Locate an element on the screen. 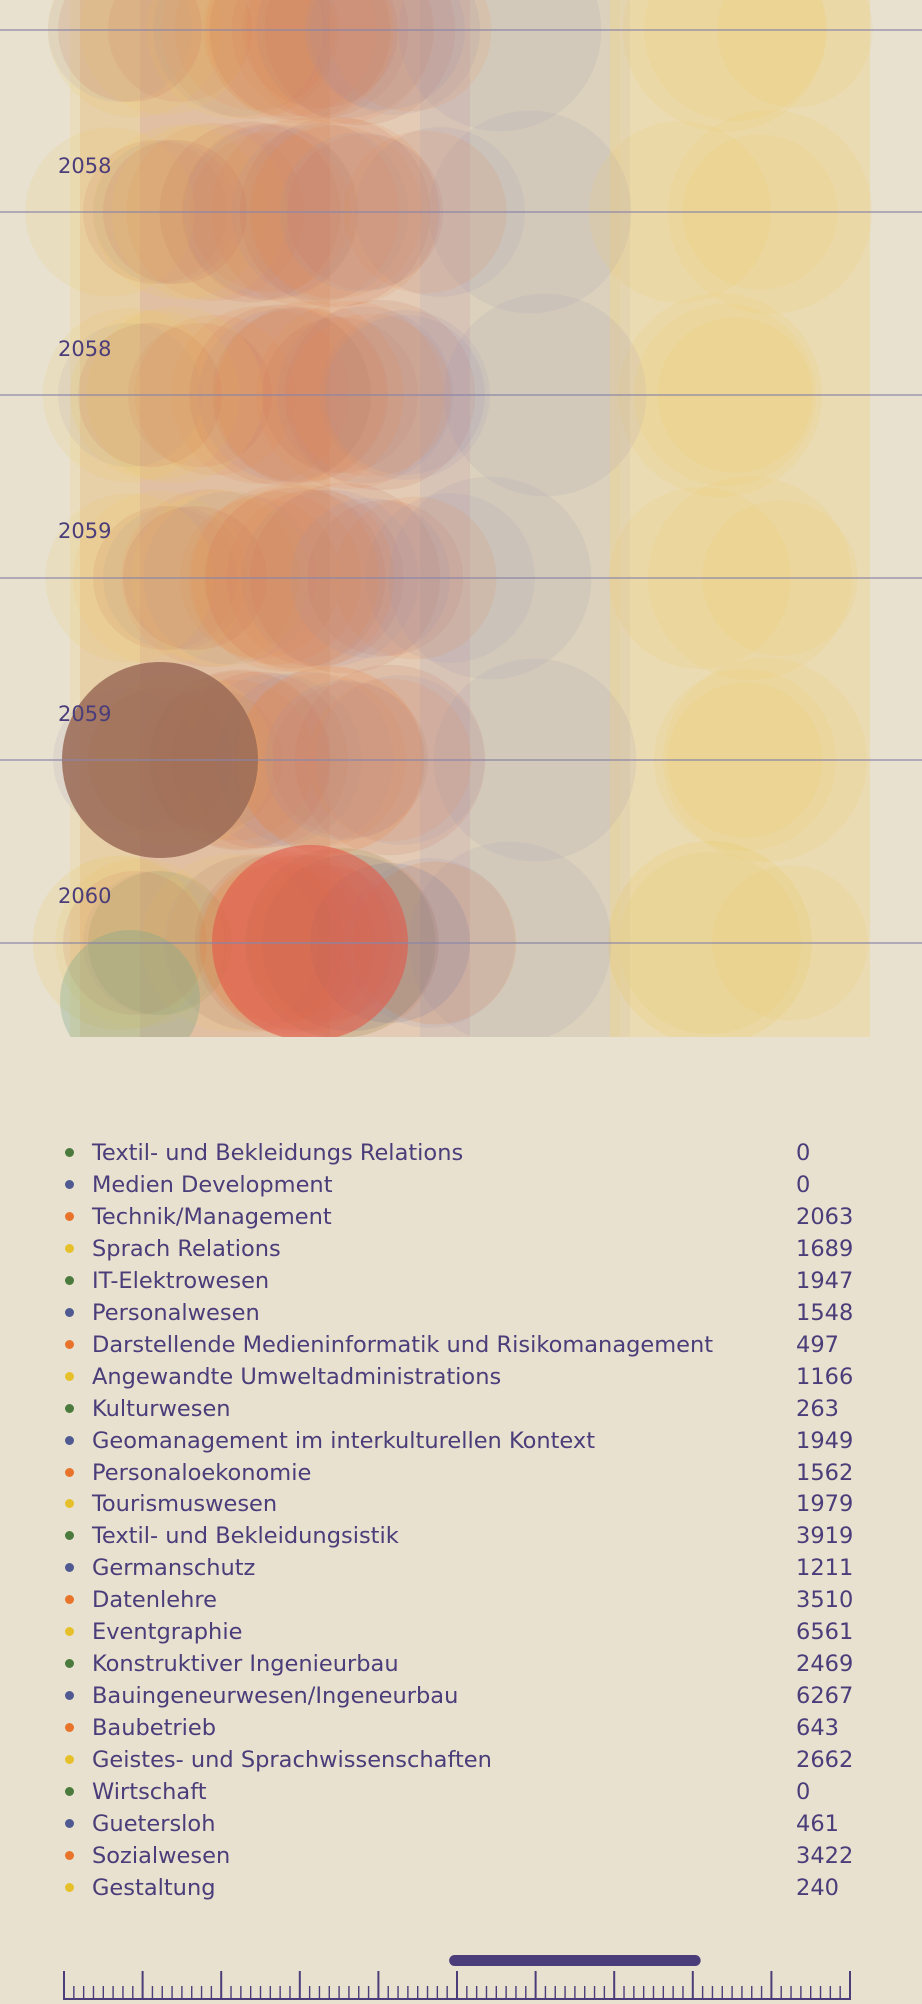  year-label-2: 2059 is located at coordinates (85, 531).